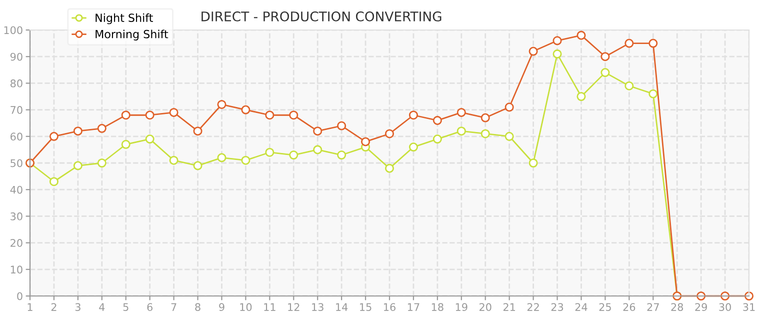  I want to click on y-tick-label: 100, so click(13, 30).